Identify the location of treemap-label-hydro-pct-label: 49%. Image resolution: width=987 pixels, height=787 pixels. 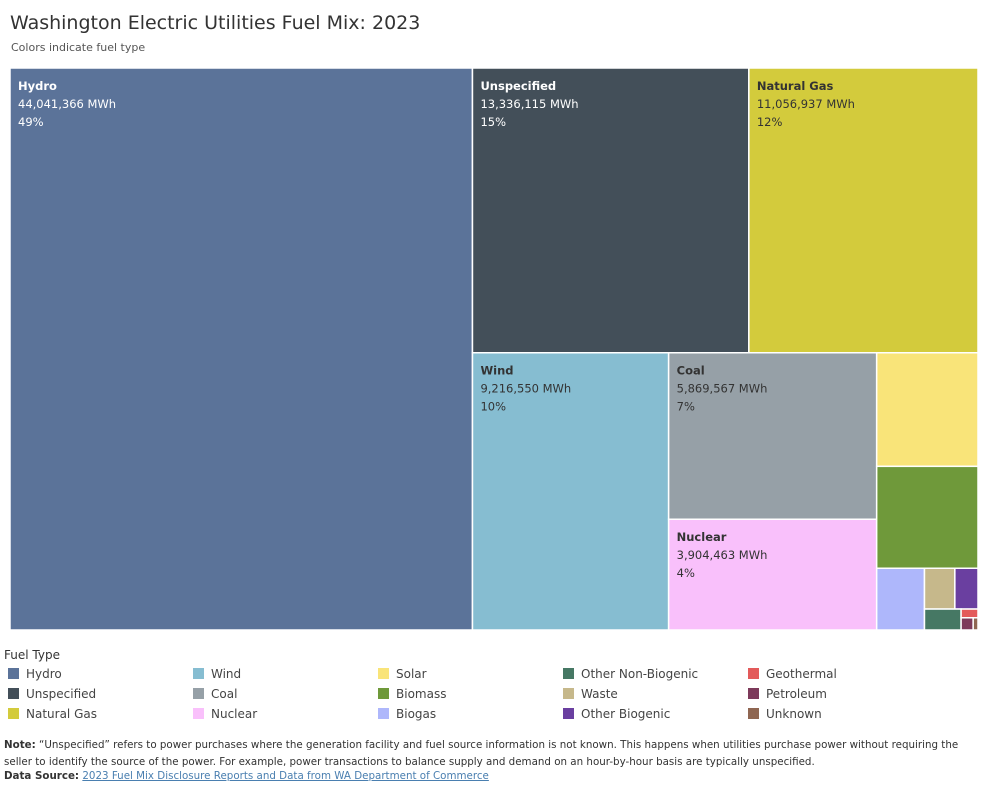
(31, 122).